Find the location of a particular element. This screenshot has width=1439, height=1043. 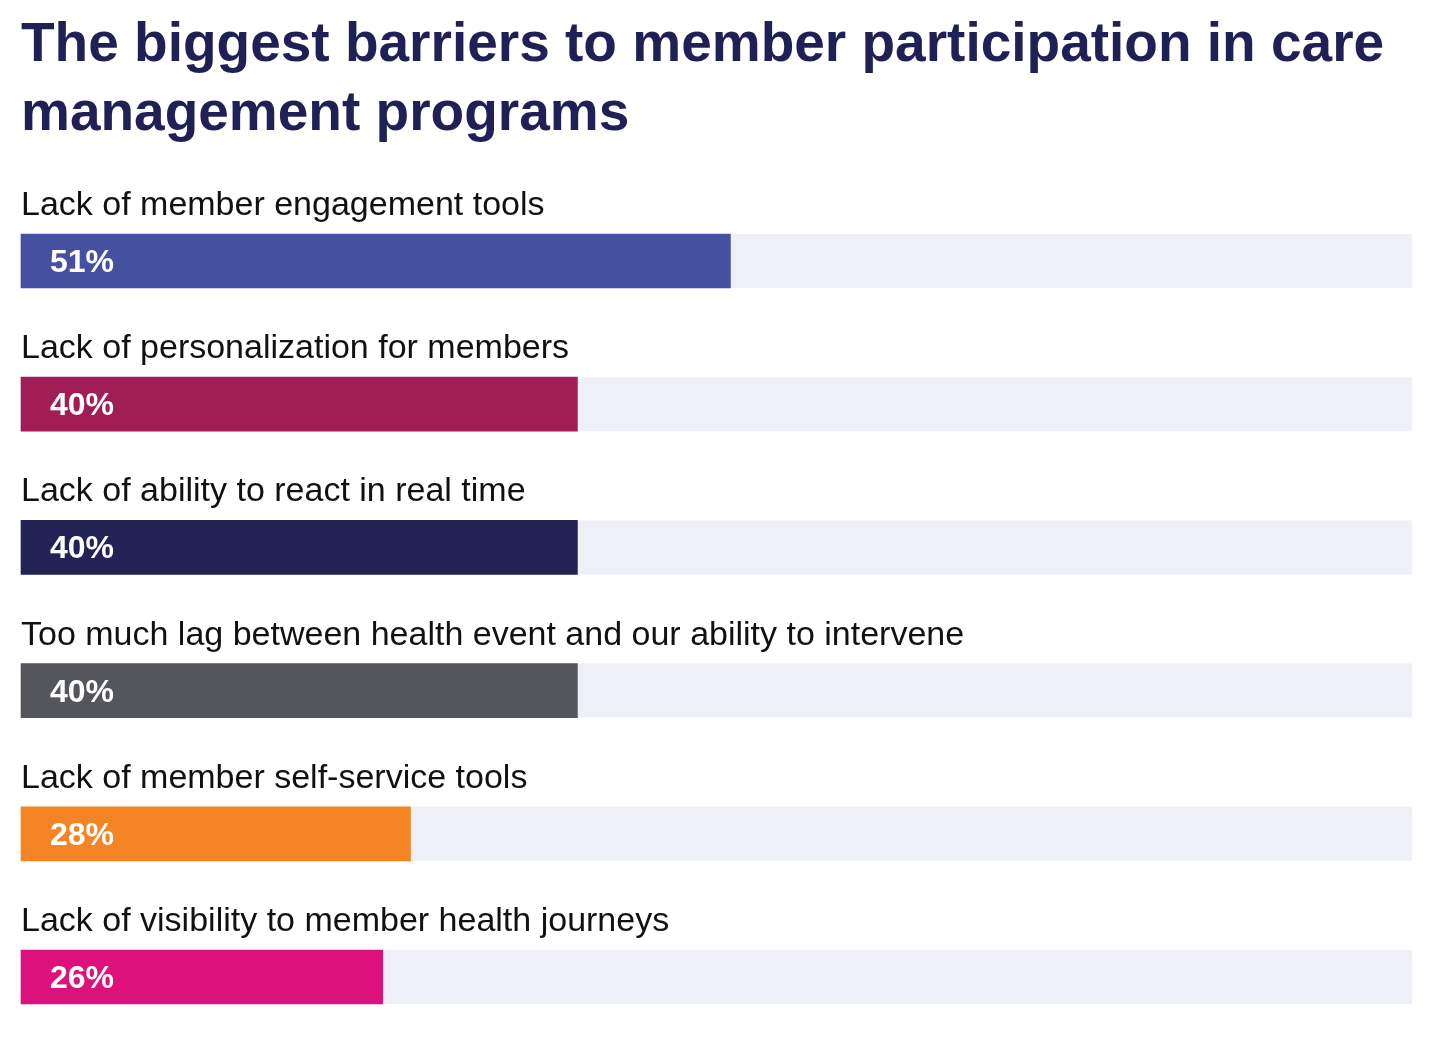

y-tick-label: Too much lag between health event and our ability to intervene is located at coordinates (493, 632).